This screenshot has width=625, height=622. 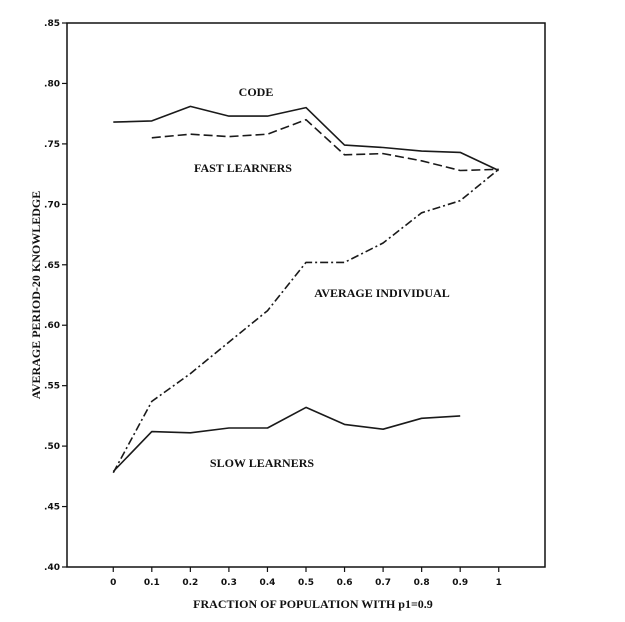 I want to click on y-tick-label: .65, so click(x=52, y=266).